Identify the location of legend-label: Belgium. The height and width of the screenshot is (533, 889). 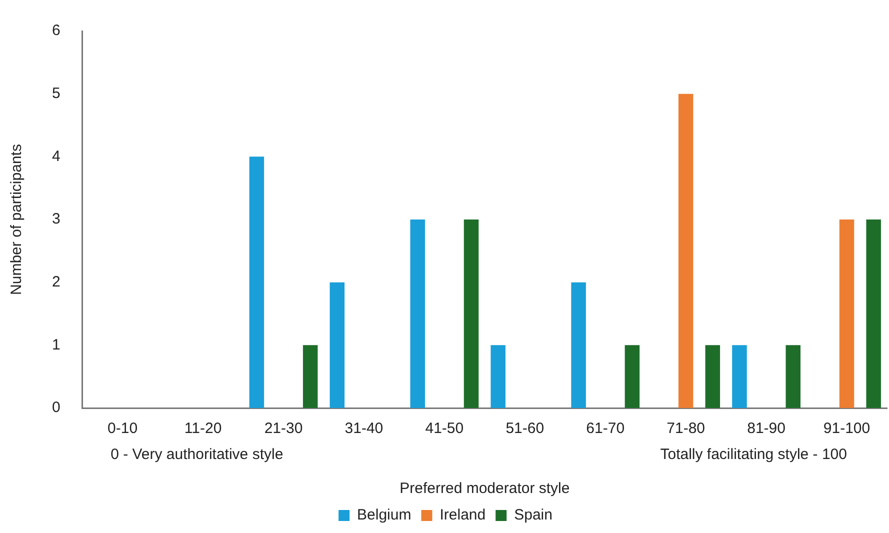
(384, 515).